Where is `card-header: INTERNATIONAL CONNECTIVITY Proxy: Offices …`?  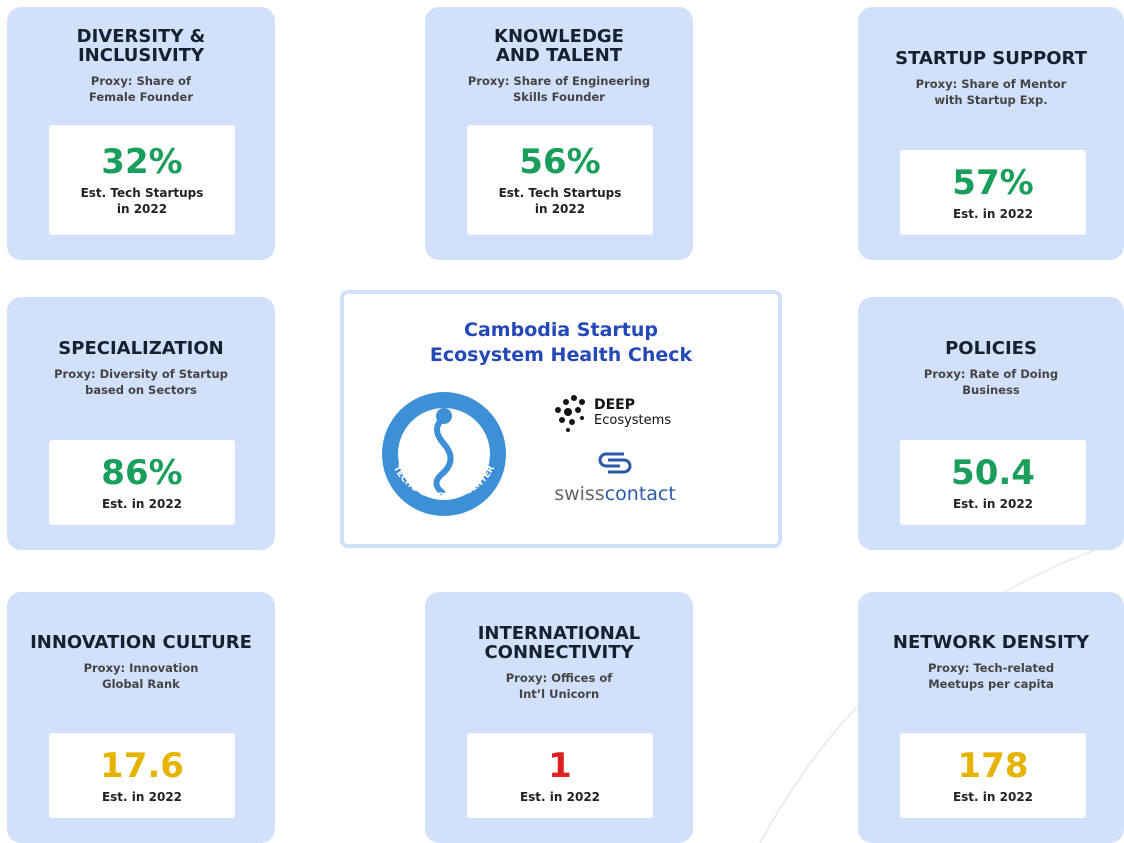 card-header: INTERNATIONAL CONNECTIVITY Proxy: Offices … is located at coordinates (559, 662).